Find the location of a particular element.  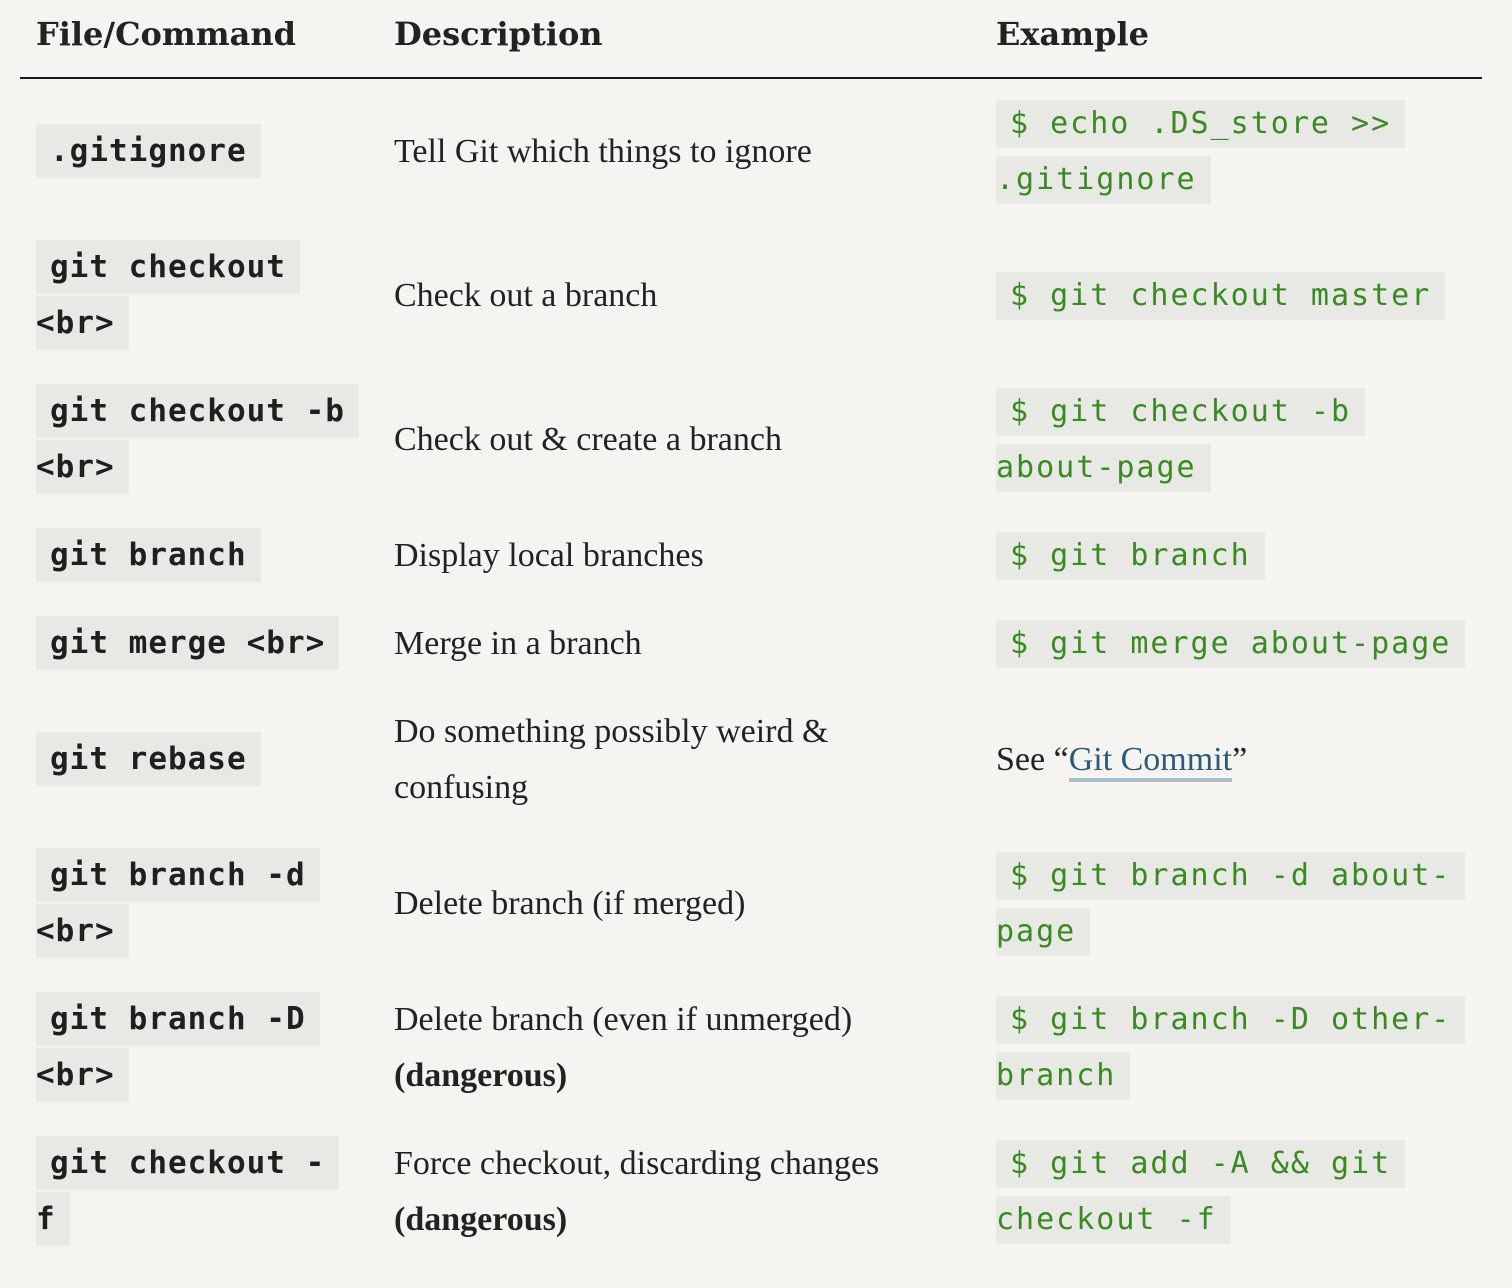

command-code: git checkout - is located at coordinates (188, 1163).